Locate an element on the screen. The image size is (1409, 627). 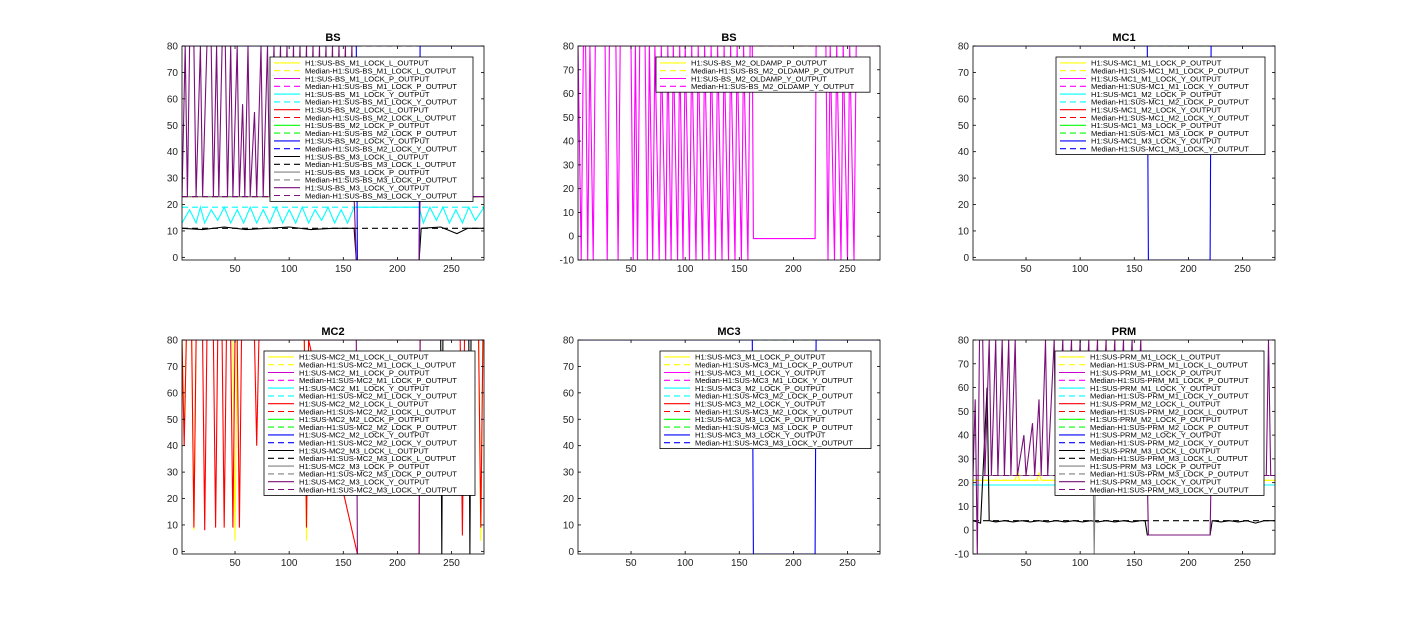
legend-label: Median-H1:SUS-MC3_M3_LOCK_P_OUTPUT is located at coordinates (774, 427).